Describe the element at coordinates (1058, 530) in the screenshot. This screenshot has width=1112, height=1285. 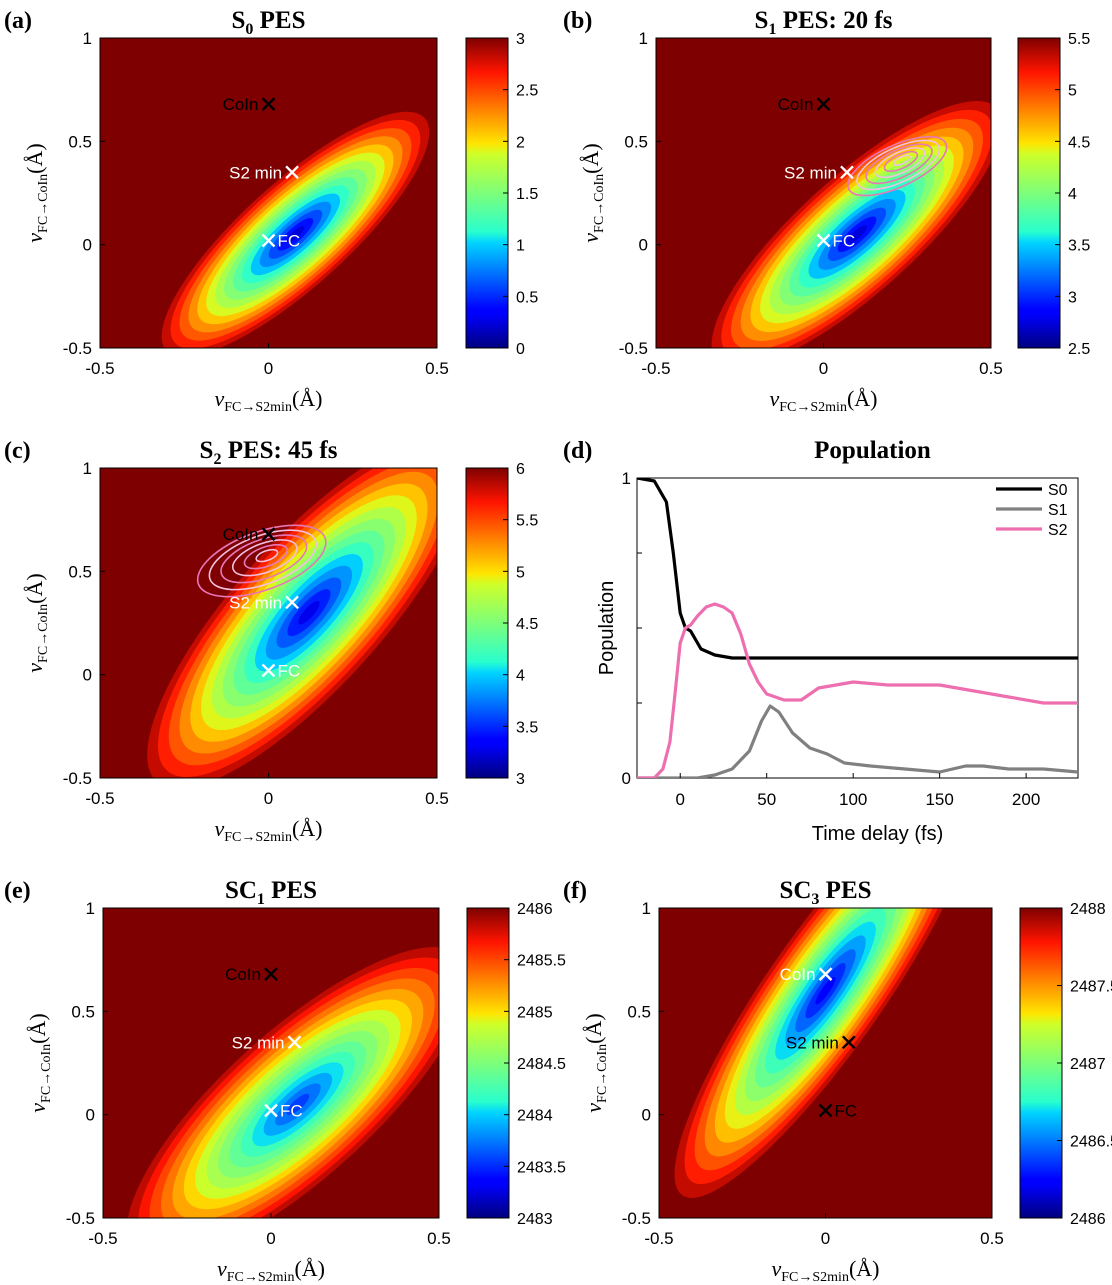
I see `legend-entry: S2` at that location.